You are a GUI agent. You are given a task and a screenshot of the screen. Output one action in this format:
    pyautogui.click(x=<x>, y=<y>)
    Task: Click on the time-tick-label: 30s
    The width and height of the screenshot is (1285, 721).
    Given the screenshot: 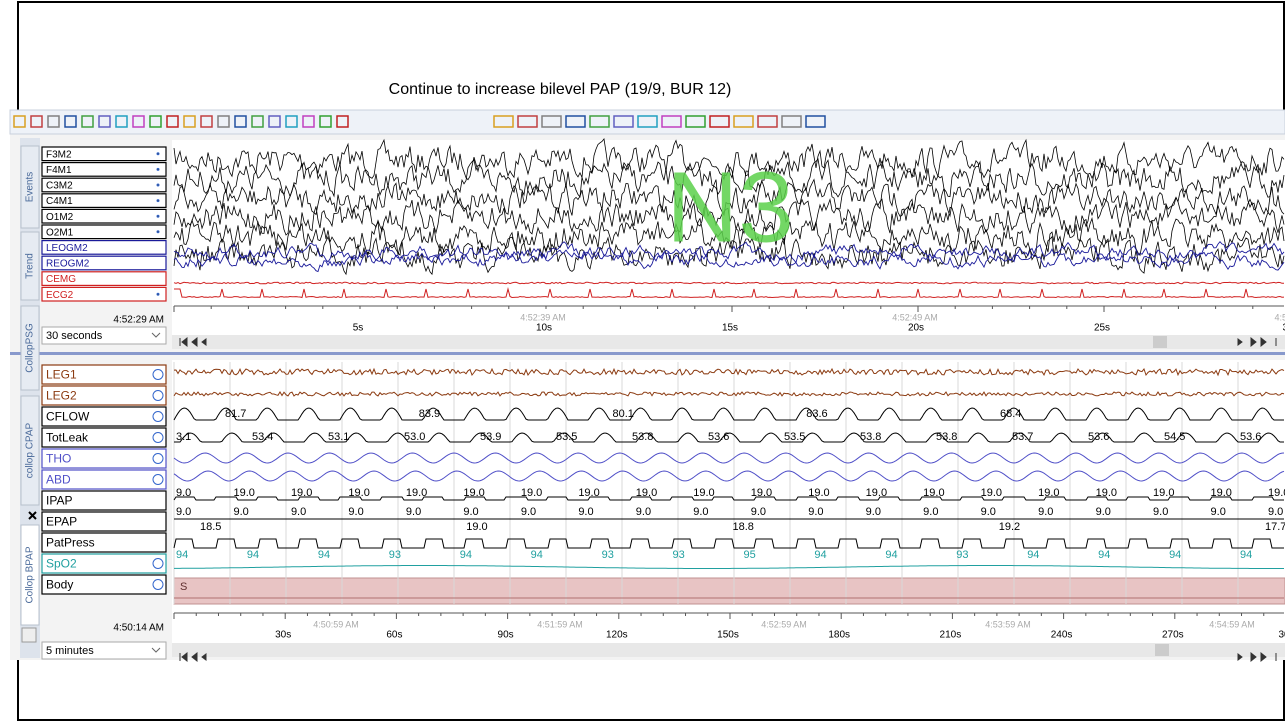 What is the action you would take?
    pyautogui.click(x=283, y=635)
    